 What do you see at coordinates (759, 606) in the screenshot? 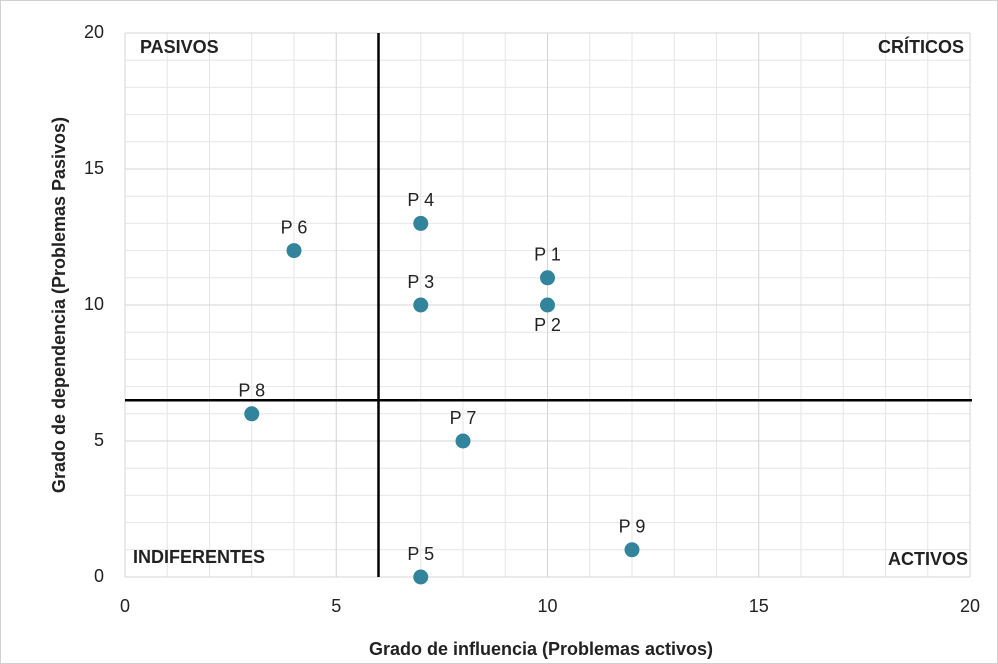
I see `x-tick-label: 15` at bounding box center [759, 606].